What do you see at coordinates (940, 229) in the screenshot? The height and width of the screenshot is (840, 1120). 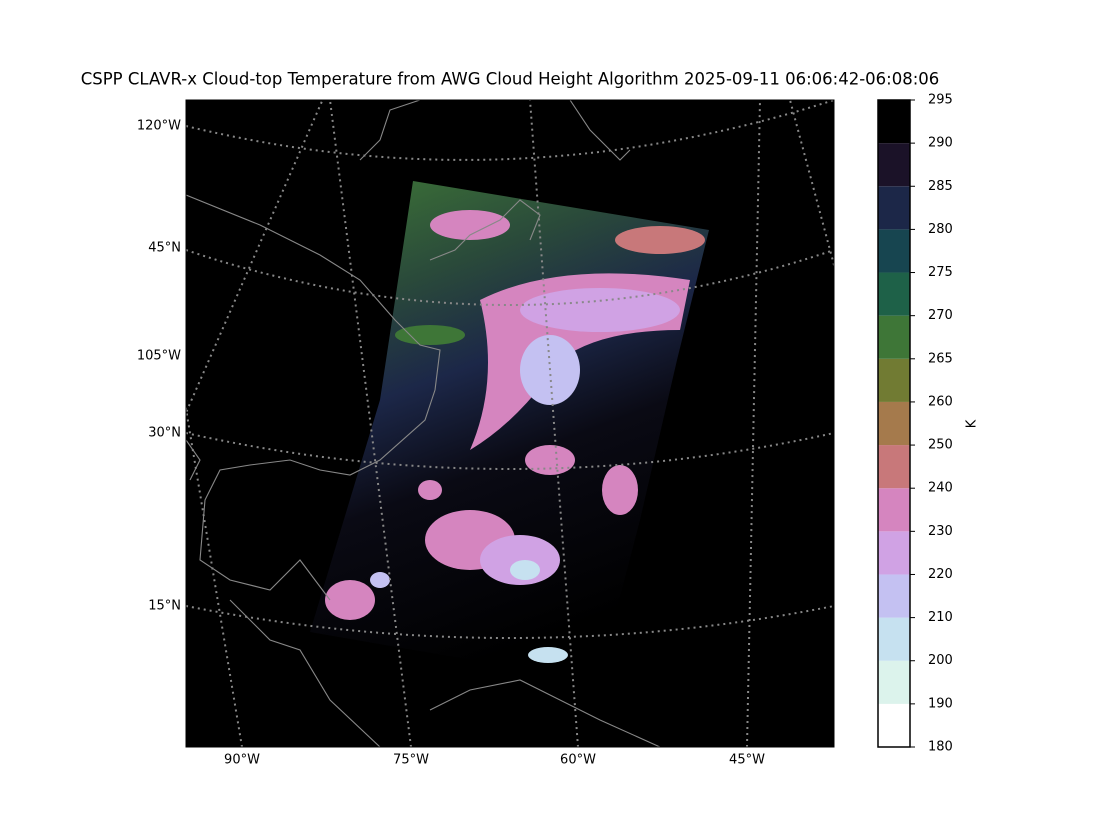 I see `colorbar-tick-label: 280` at bounding box center [940, 229].